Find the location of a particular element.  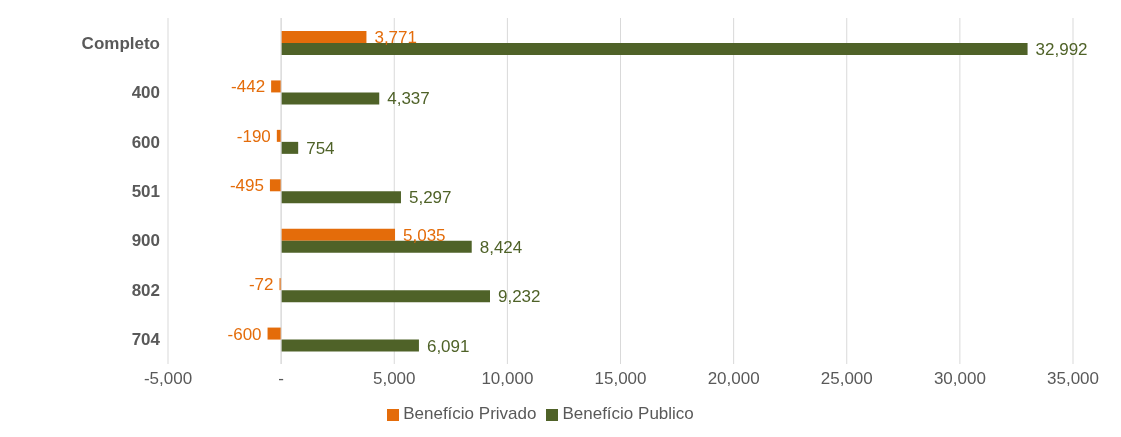

x-tick-label: 35,000 is located at coordinates (1073, 379).